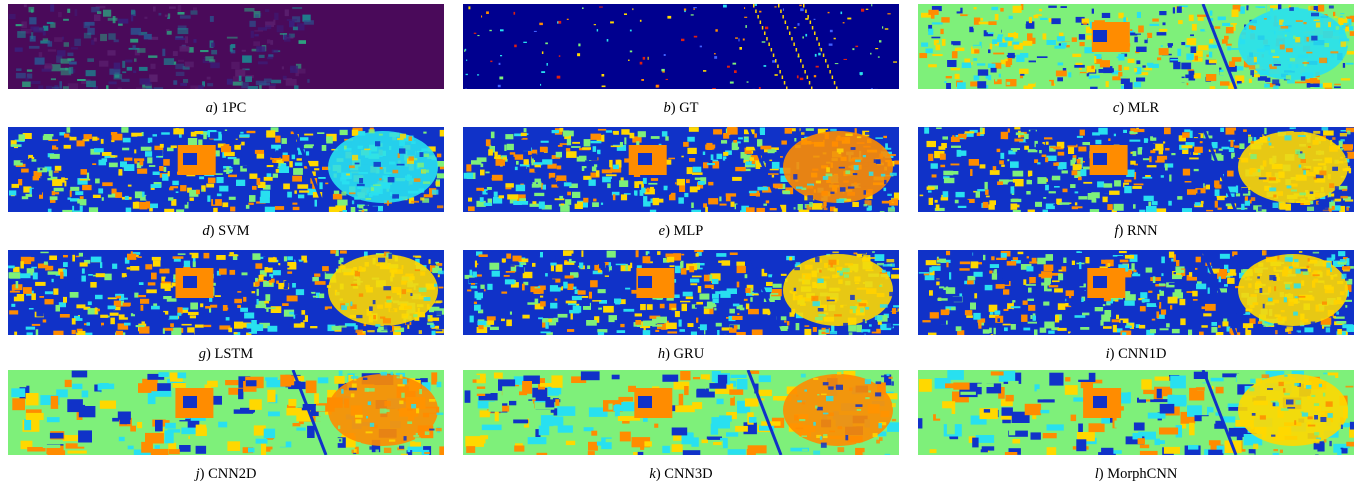 The height and width of the screenshot is (485, 1372). Describe the element at coordinates (688, 474) in the screenshot. I see `caption-method: CNN3D` at that location.